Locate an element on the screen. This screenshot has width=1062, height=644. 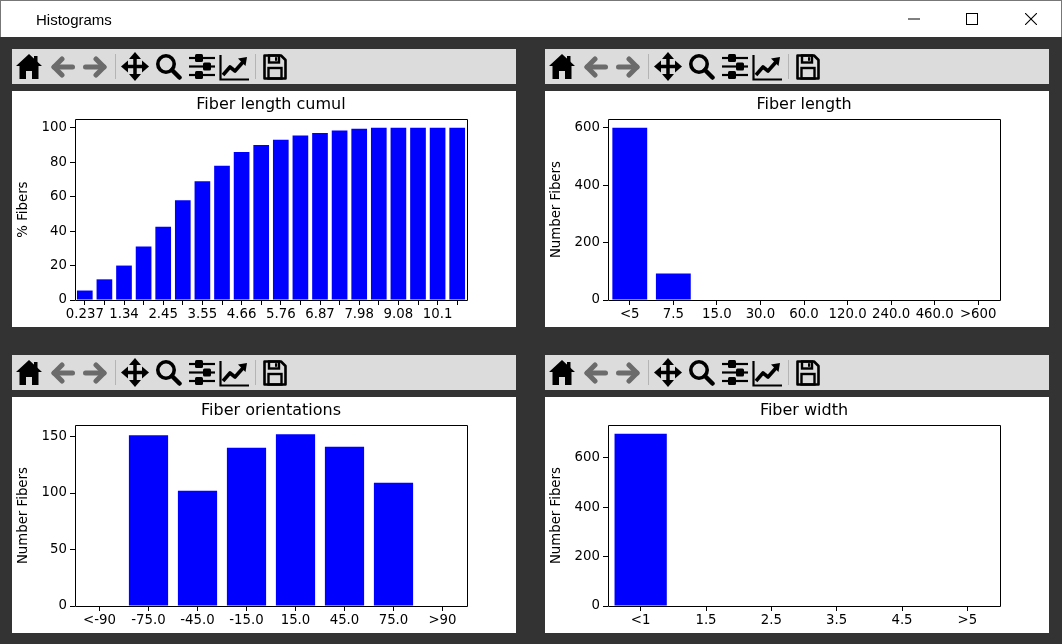
y-tick-label: 50 is located at coordinates (58, 548).